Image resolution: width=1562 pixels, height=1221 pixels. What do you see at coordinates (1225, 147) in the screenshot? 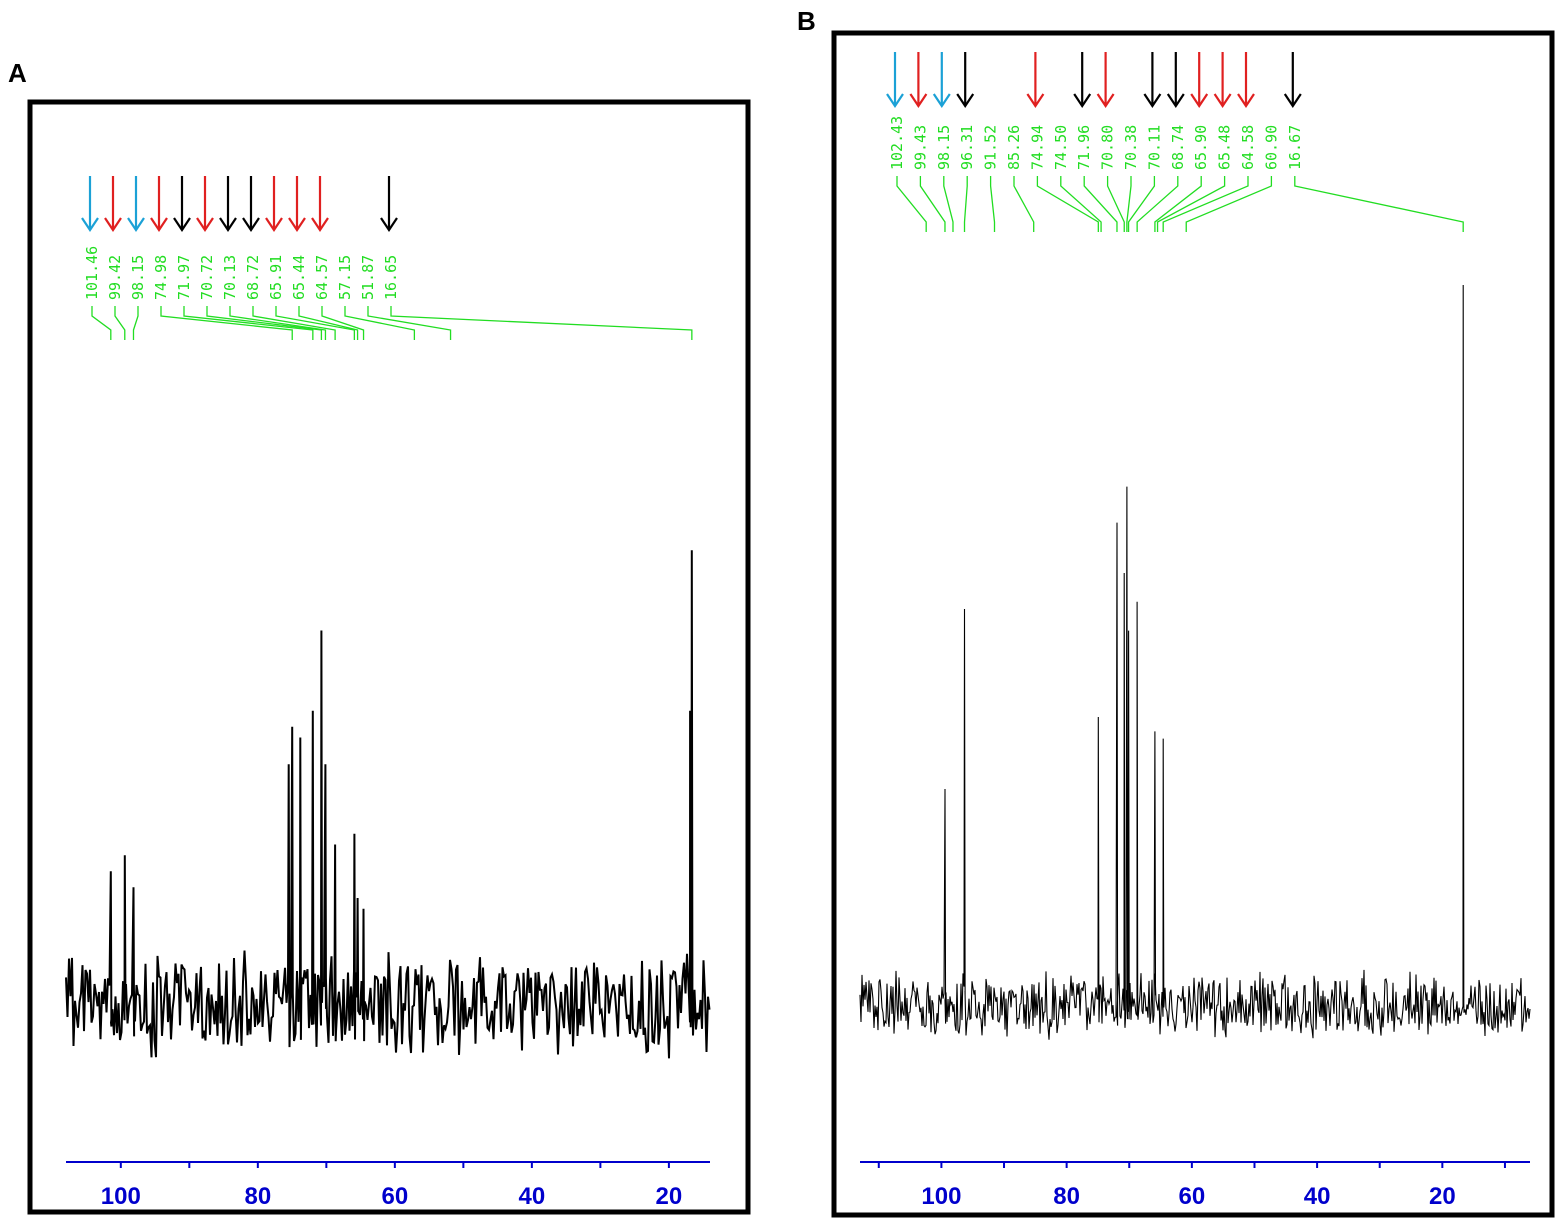
I see `peak-label: 65.48` at bounding box center [1225, 147].